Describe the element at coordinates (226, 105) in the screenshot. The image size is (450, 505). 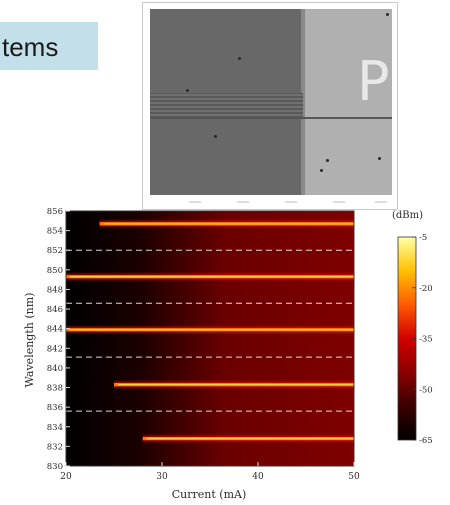
I see `waveguide-stripe` at that location.